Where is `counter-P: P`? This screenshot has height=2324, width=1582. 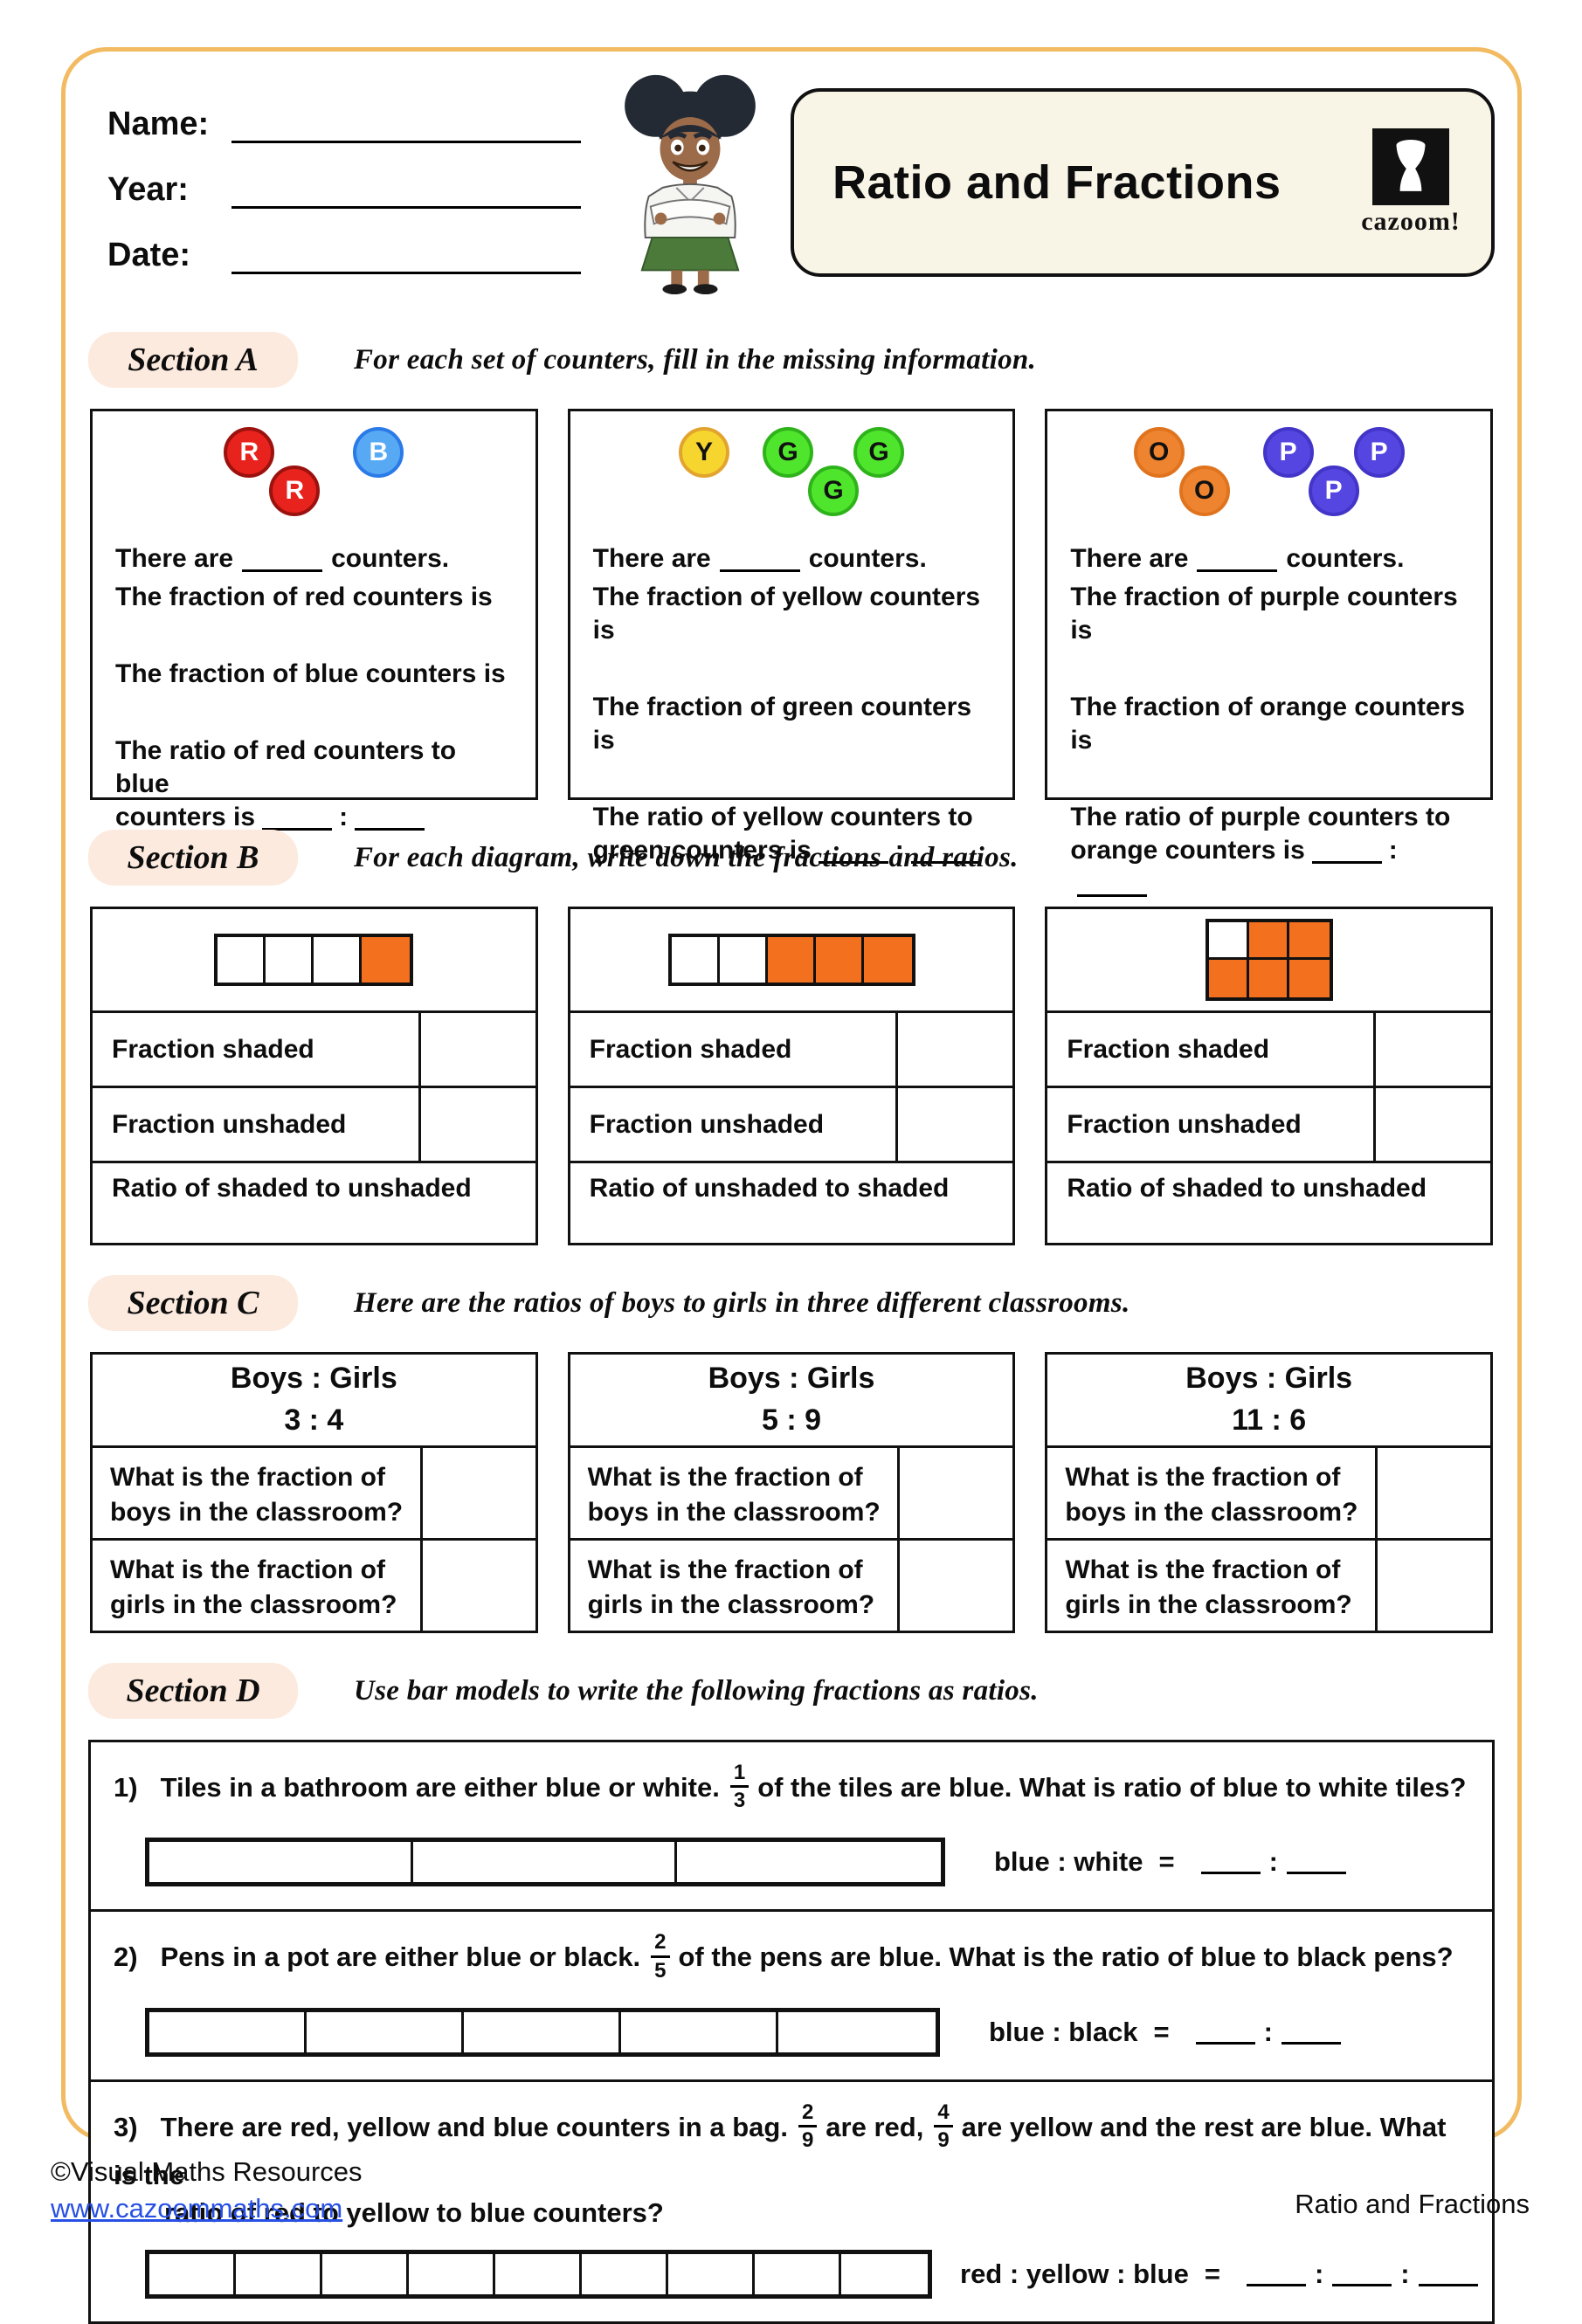 counter-P: P is located at coordinates (1333, 490).